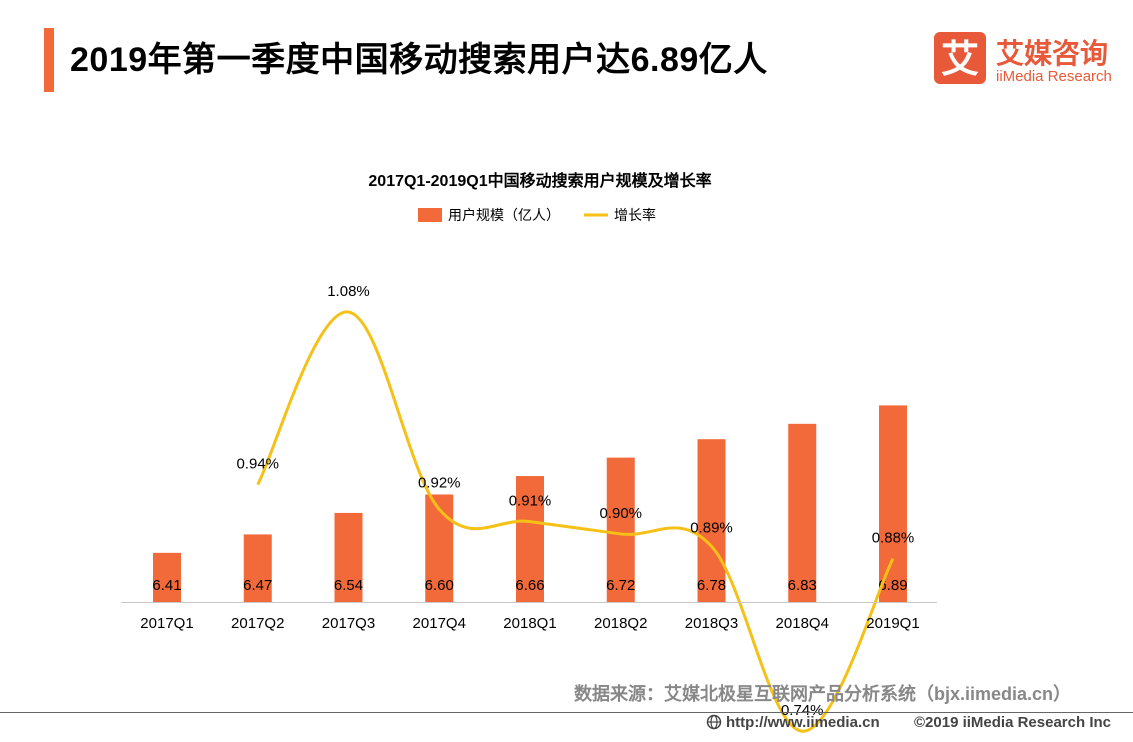  I want to click on legend-label-line: 增长率, so click(635, 215).